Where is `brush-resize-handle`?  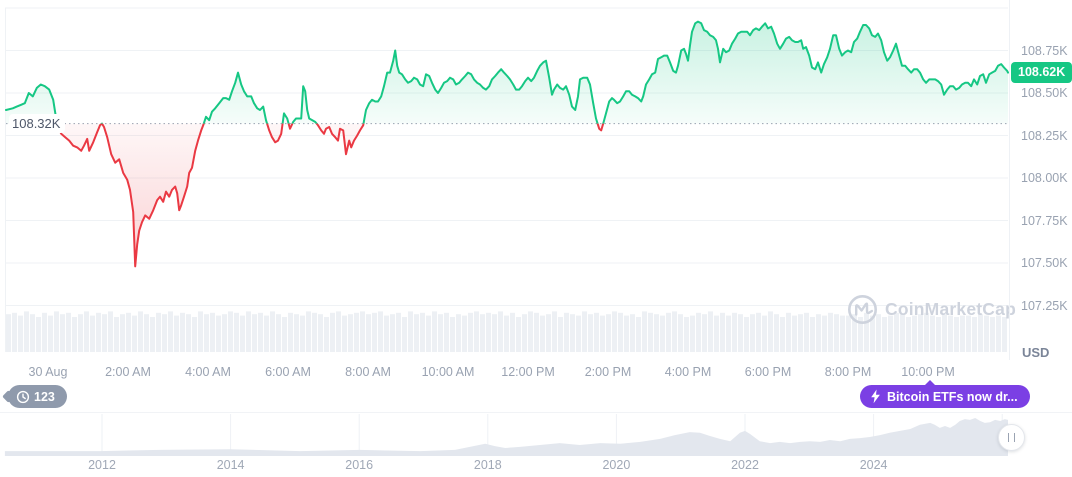 brush-resize-handle is located at coordinates (1011, 437).